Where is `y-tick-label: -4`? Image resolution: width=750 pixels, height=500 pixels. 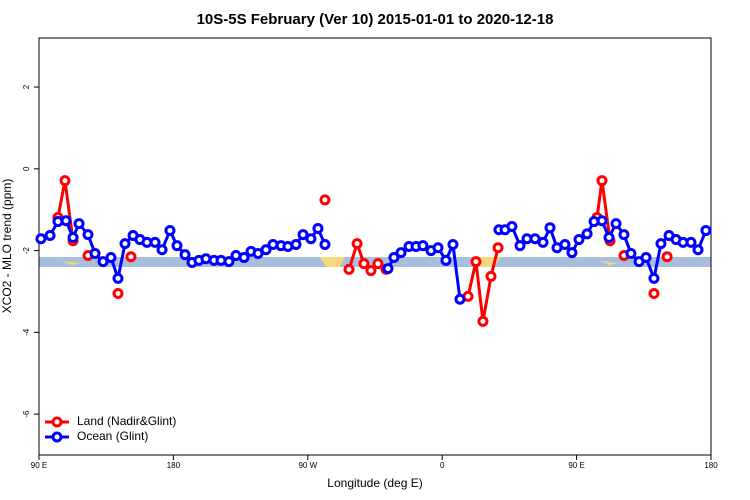 y-tick-label: -4 is located at coordinates (26, 332).